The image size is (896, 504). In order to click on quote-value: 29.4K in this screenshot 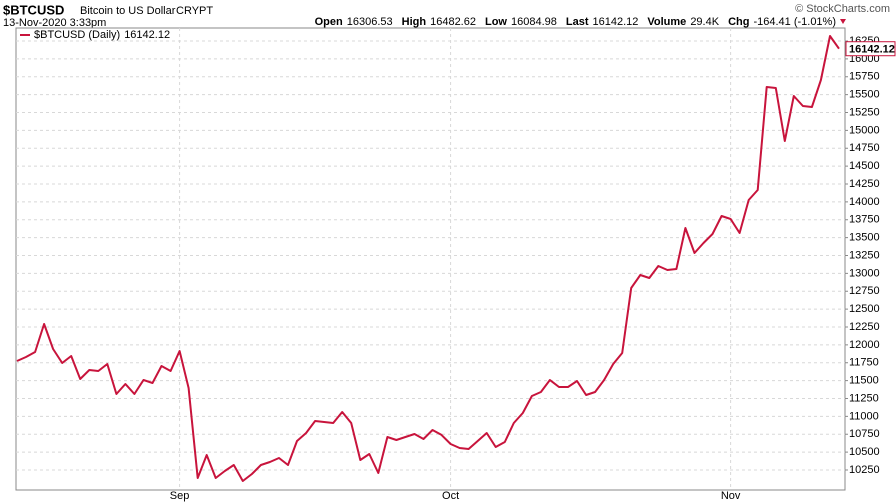, I will do `click(704, 22)`.